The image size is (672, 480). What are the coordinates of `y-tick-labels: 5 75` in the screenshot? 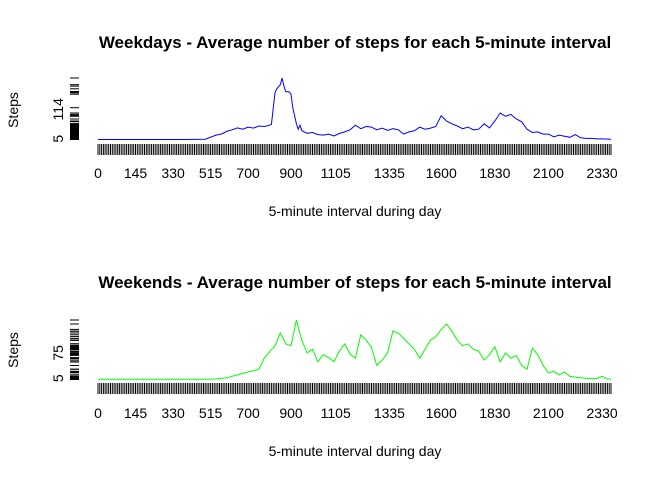 It's located at (58, 363).